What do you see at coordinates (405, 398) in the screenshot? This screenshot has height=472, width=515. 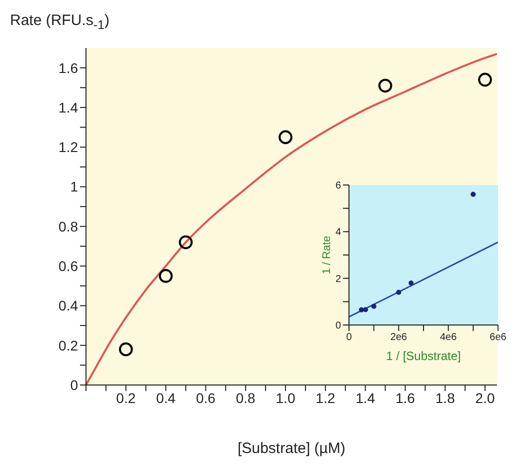 I see `x-tick-label: 1.6` at bounding box center [405, 398].